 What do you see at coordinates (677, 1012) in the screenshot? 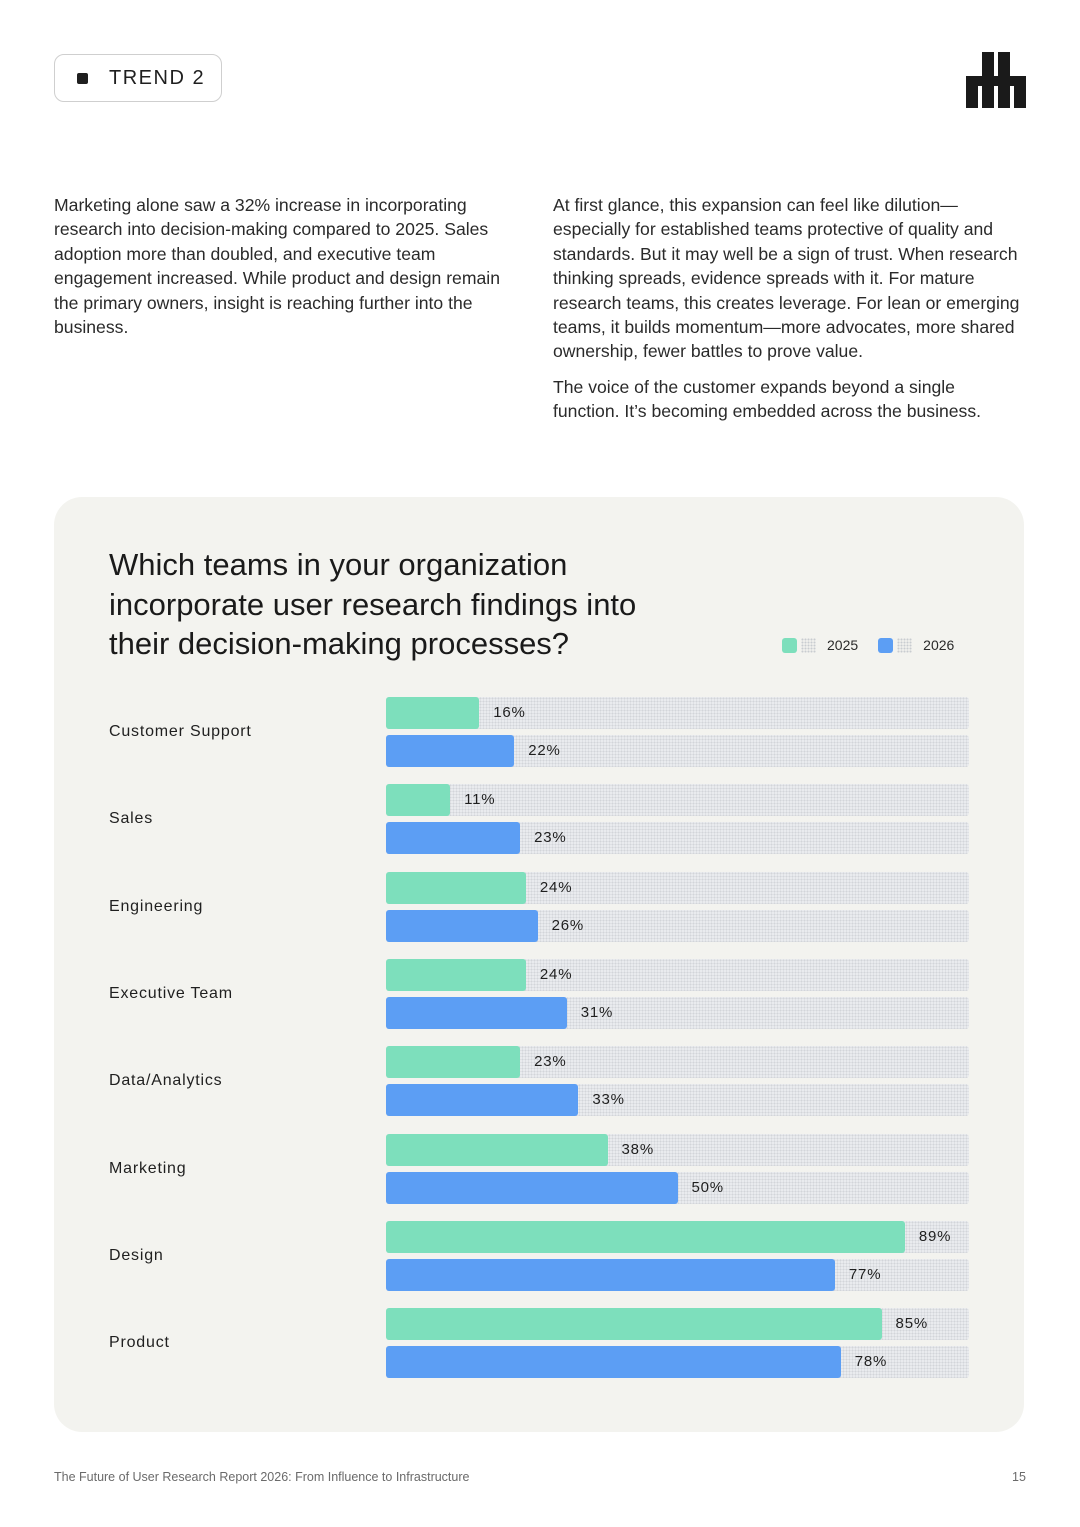
I see `bar-track-2026: 31%` at bounding box center [677, 1012].